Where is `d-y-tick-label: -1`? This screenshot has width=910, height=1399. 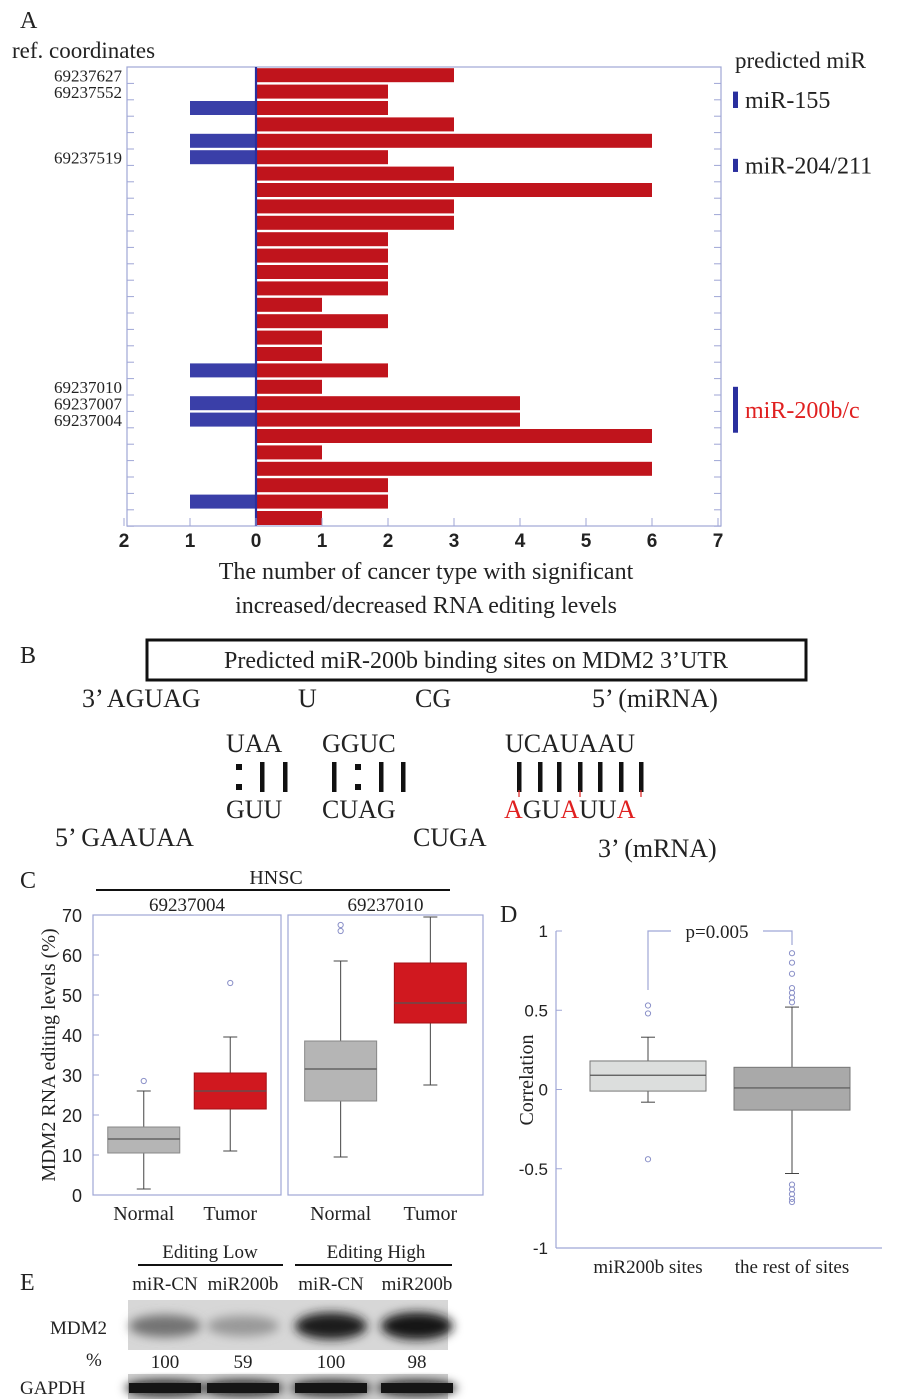 d-y-tick-label: -1 is located at coordinates (540, 1248).